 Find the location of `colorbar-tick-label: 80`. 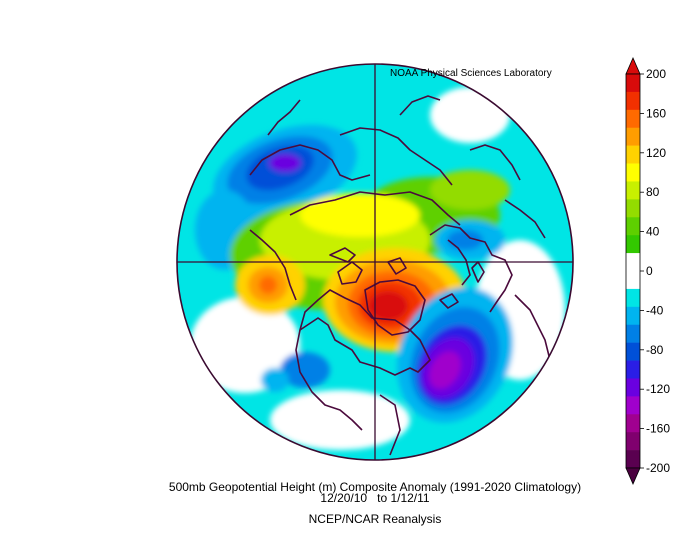

colorbar-tick-label: 80 is located at coordinates (653, 192).